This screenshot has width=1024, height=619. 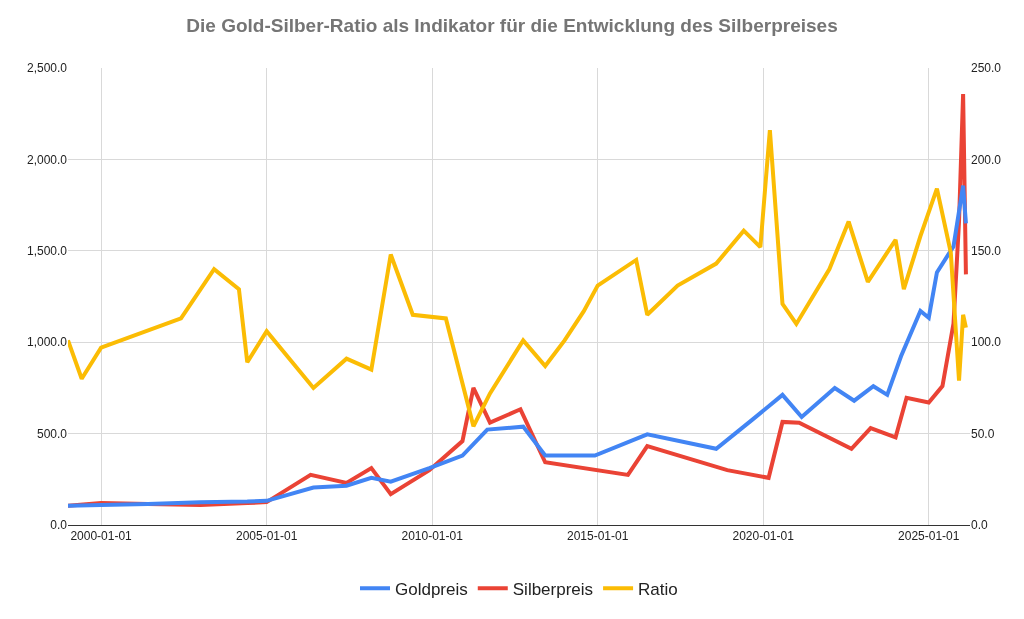 I want to click on legend-label: Silberpreis, so click(x=553, y=589).